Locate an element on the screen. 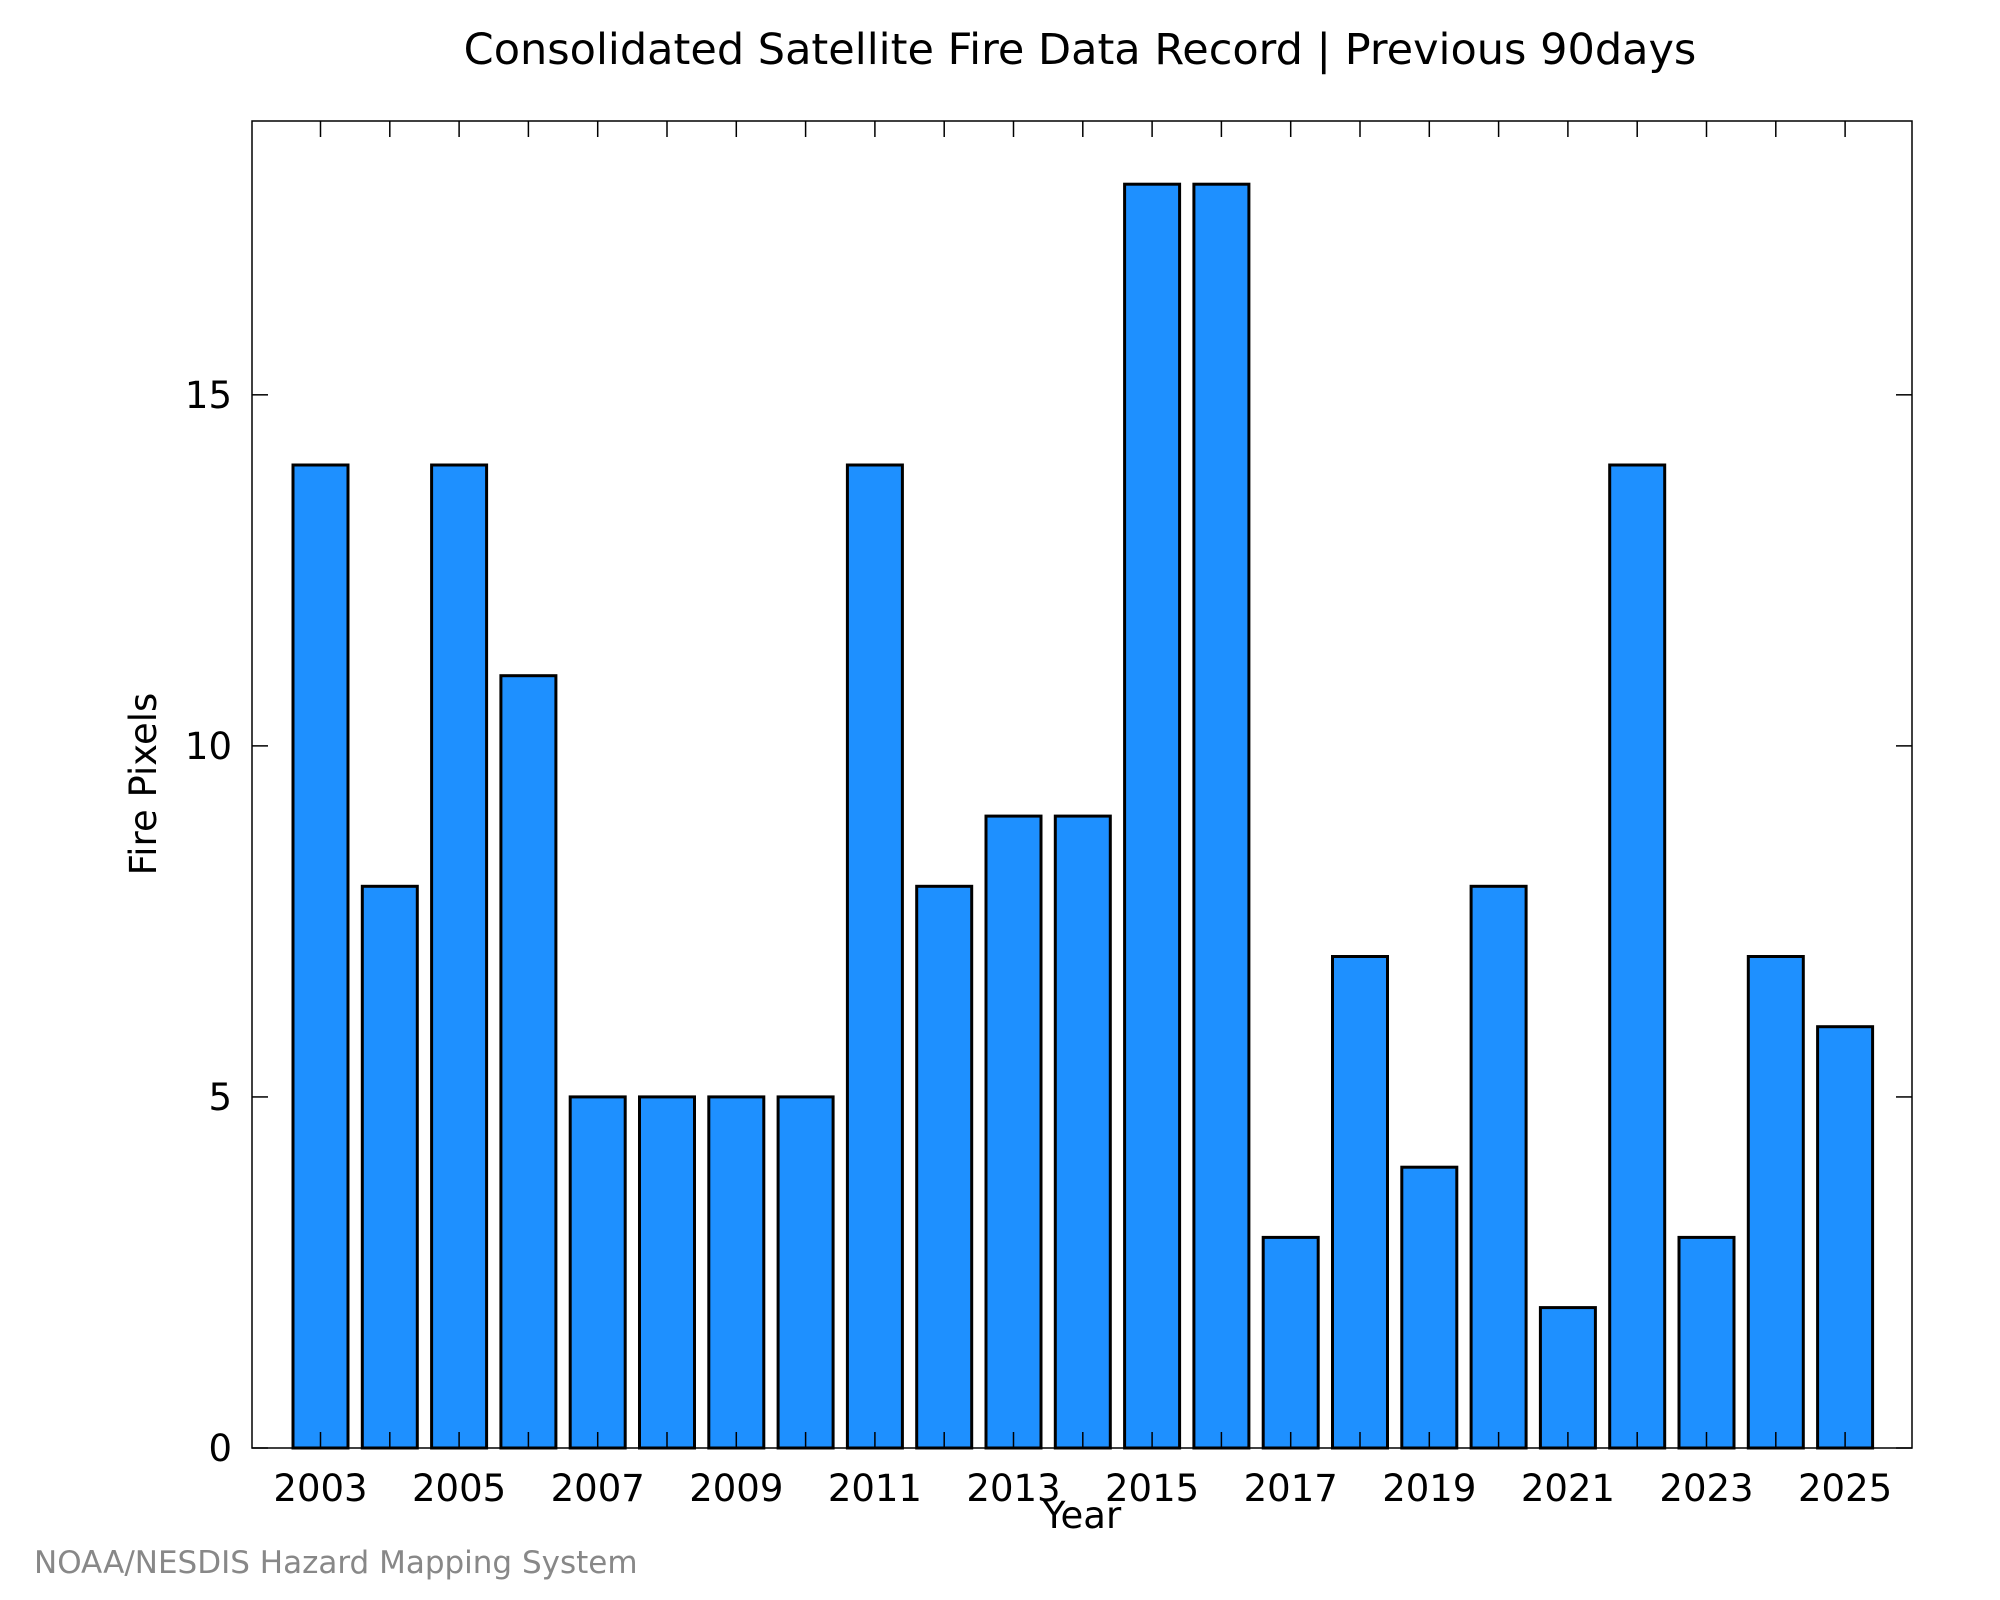 The width and height of the screenshot is (2000, 1600). bar-2013 is located at coordinates (1013, 1132).